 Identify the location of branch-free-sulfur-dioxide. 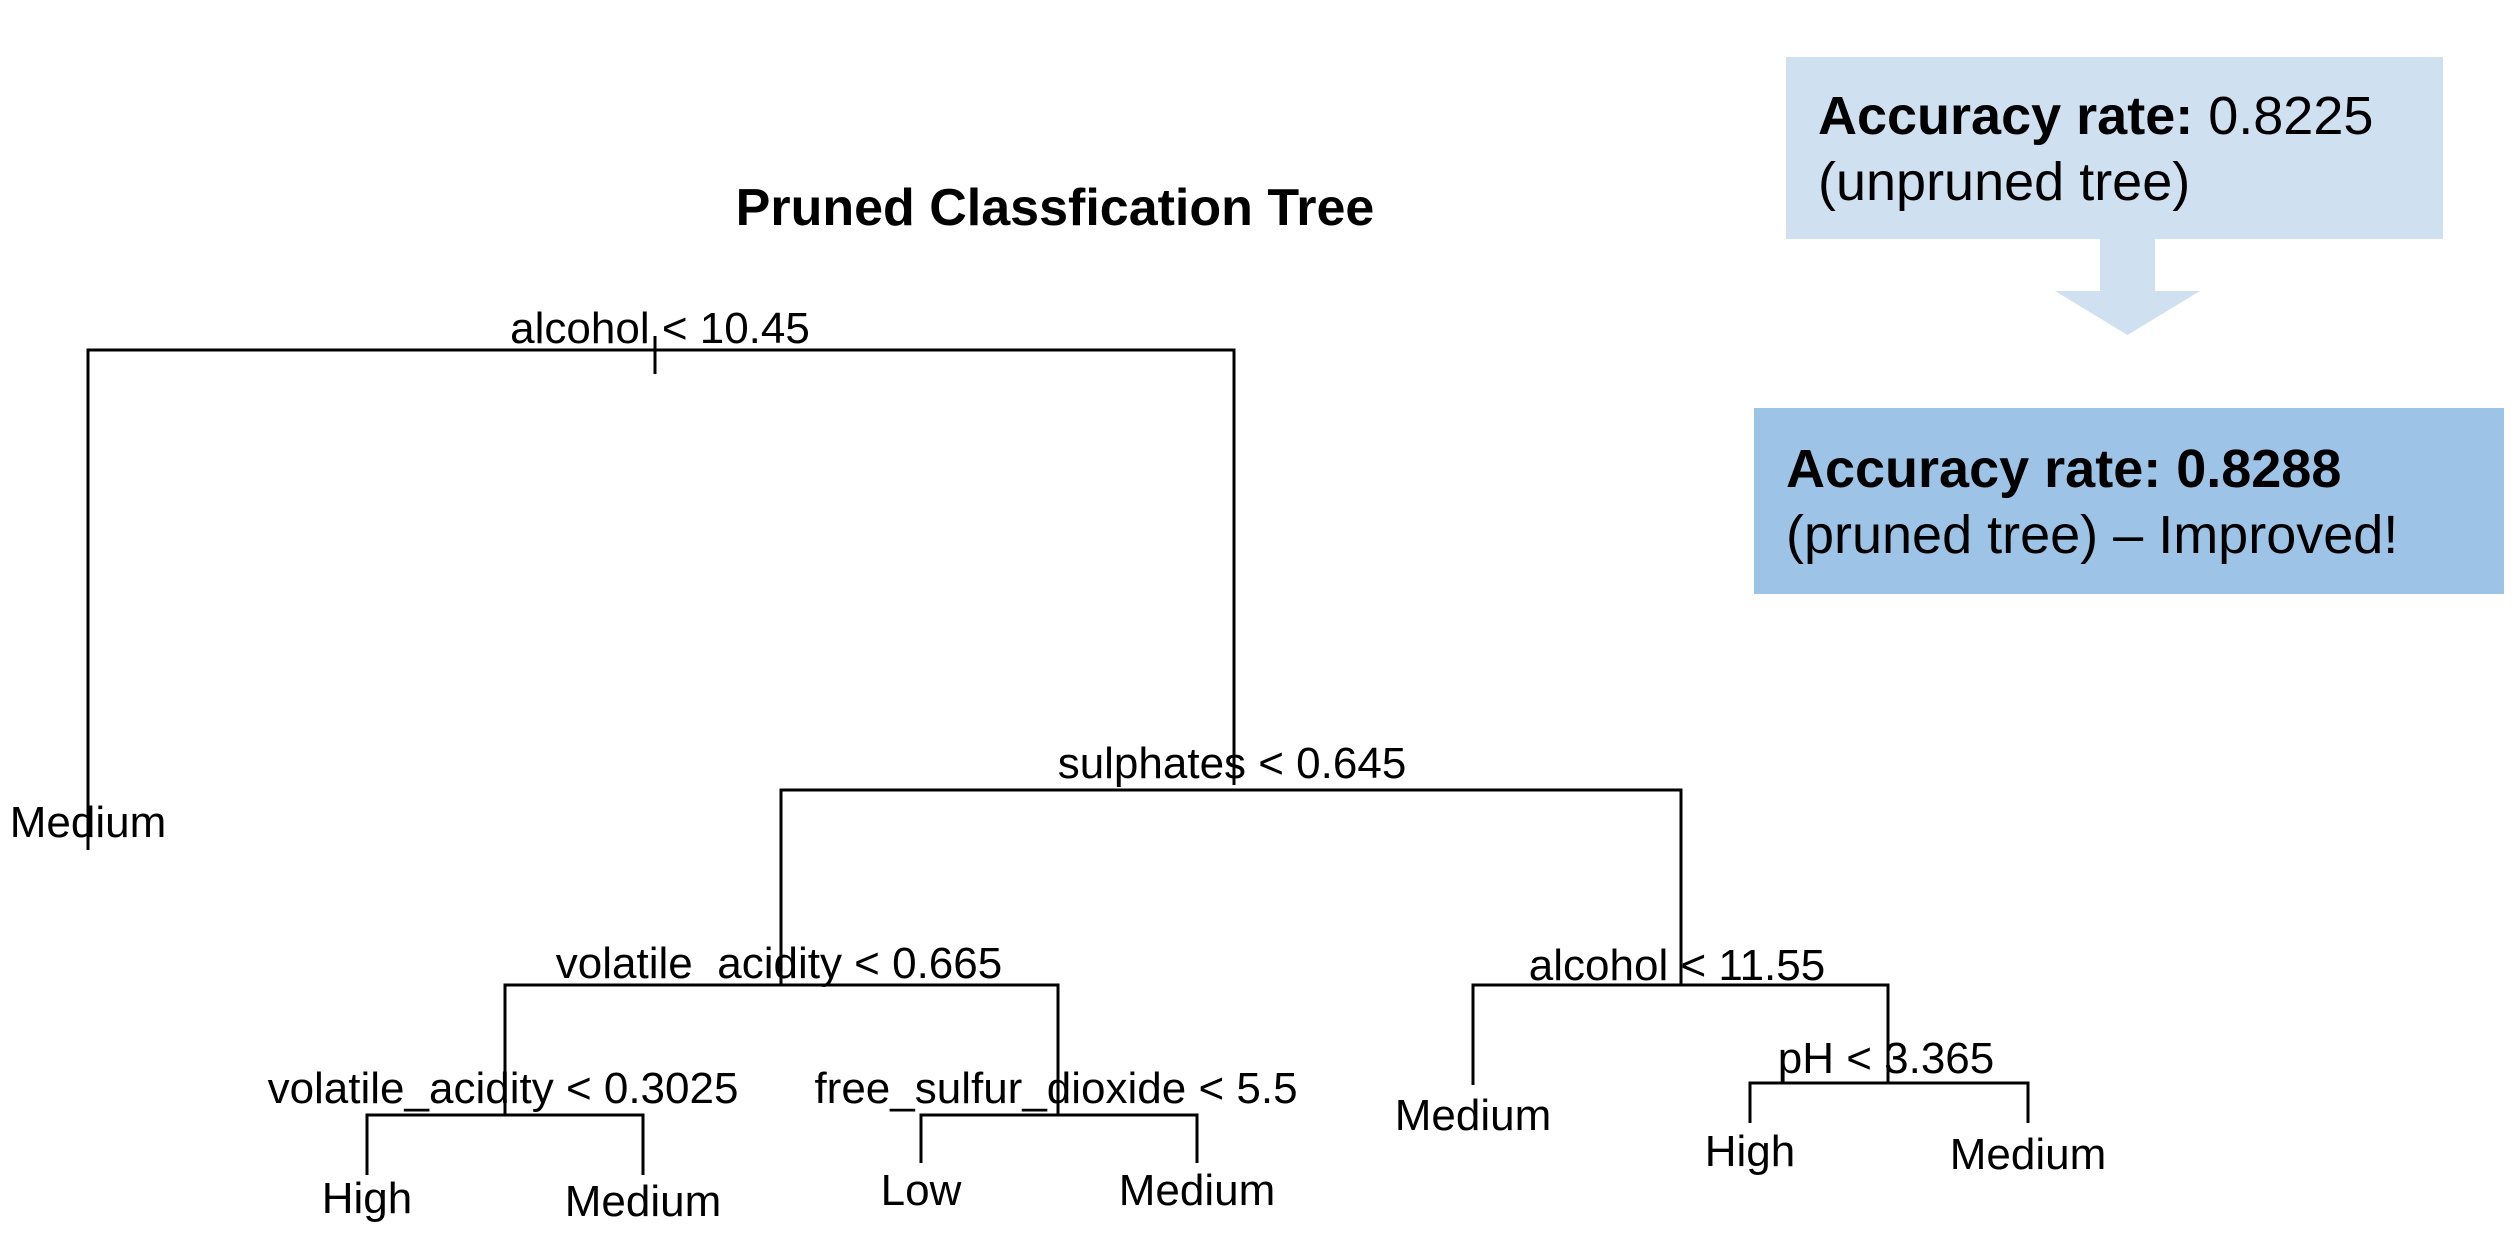
(1059, 1138).